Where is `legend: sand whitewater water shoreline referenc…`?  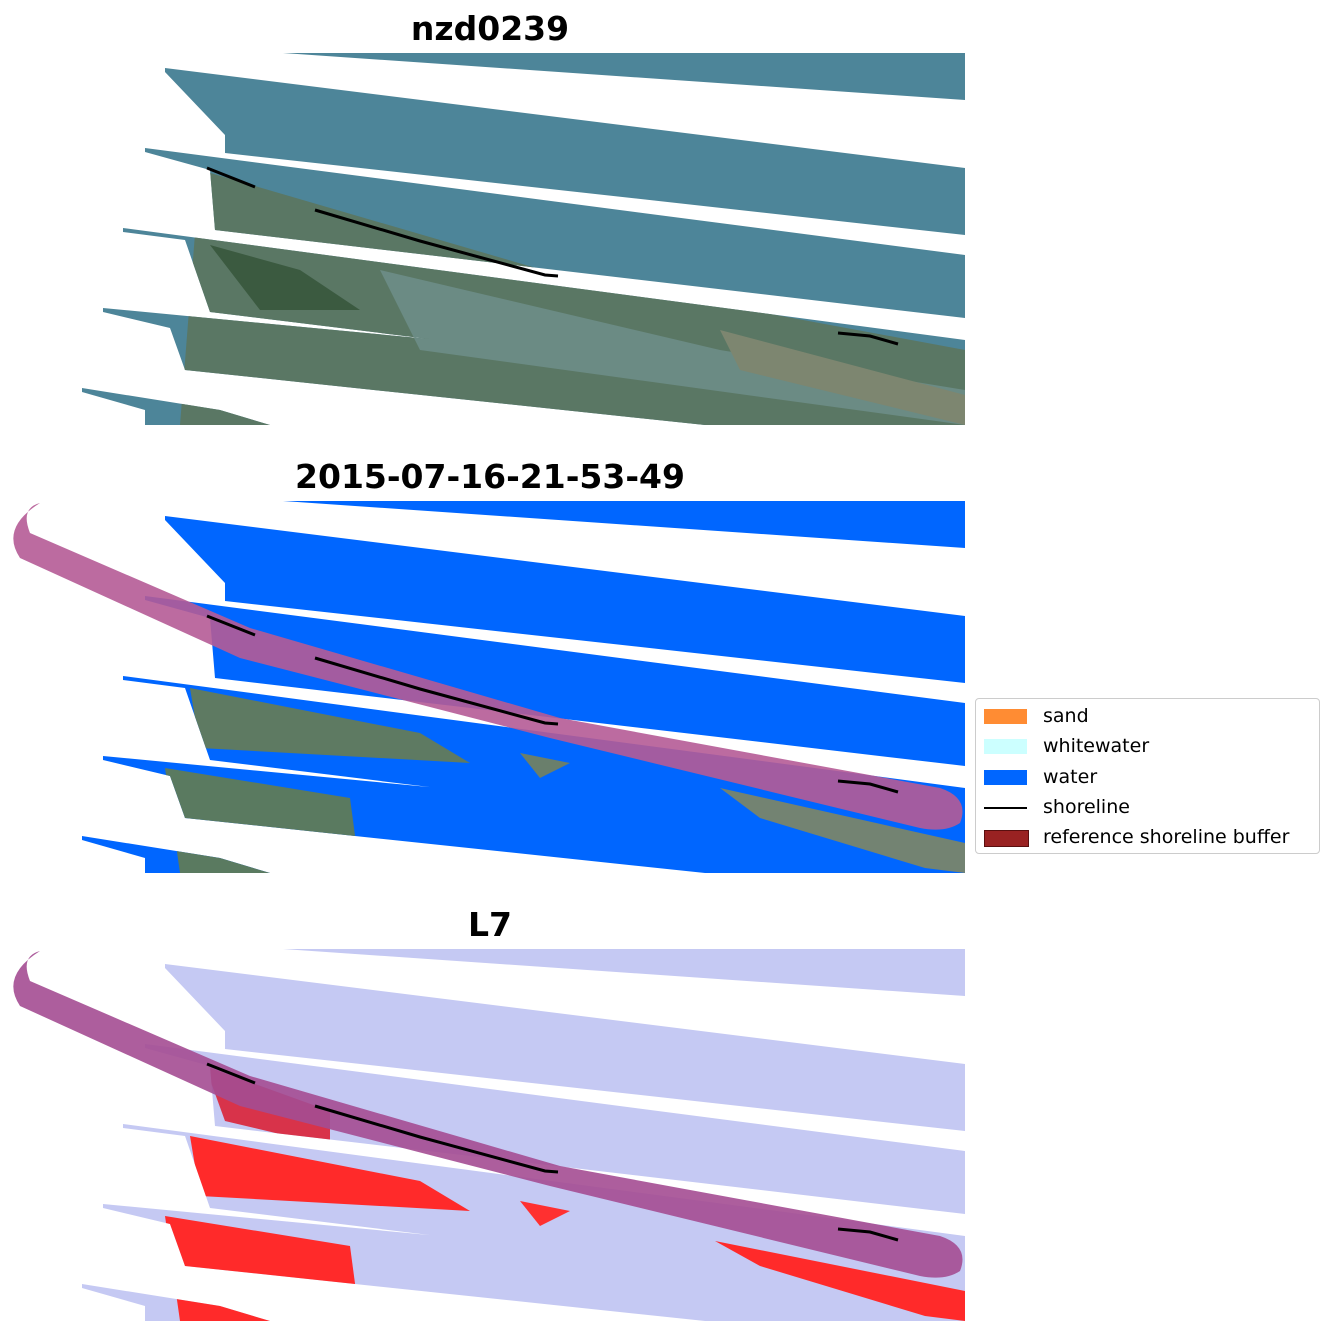 legend: sand whitewater water shoreline referenc… is located at coordinates (1147, 776).